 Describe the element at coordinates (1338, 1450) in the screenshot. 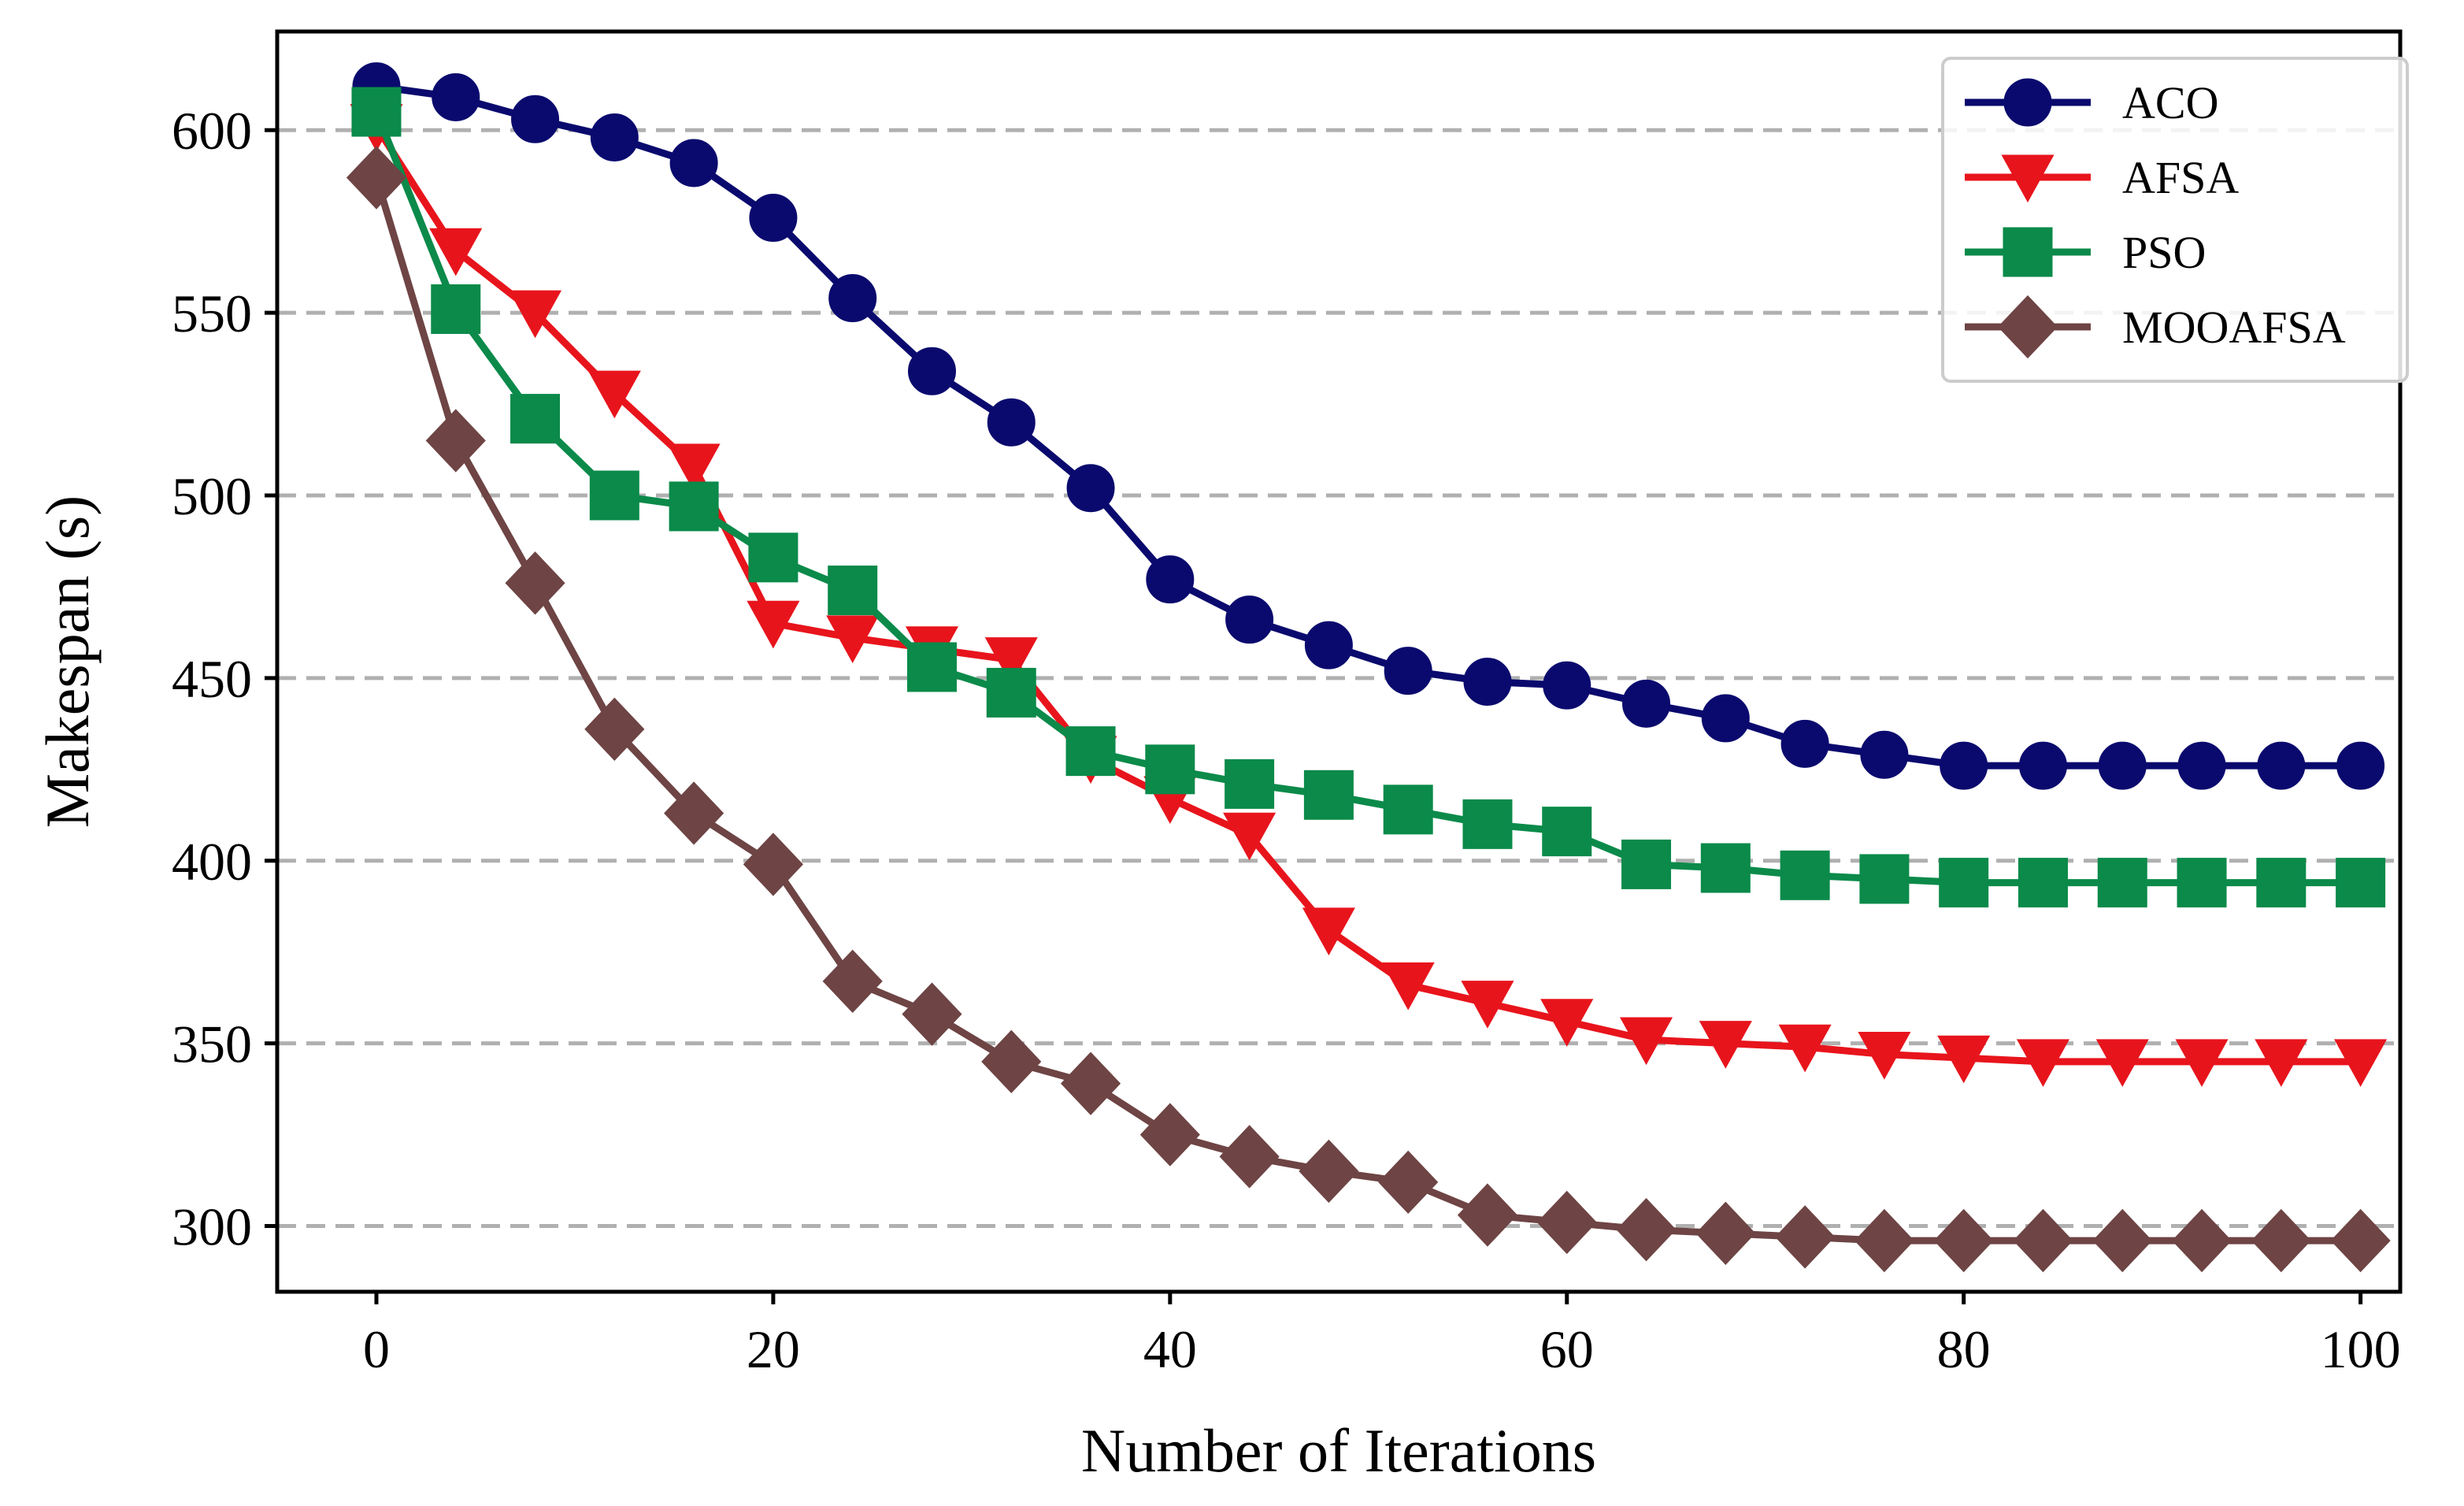

I see `x-axis-label: Number of Iterations` at that location.